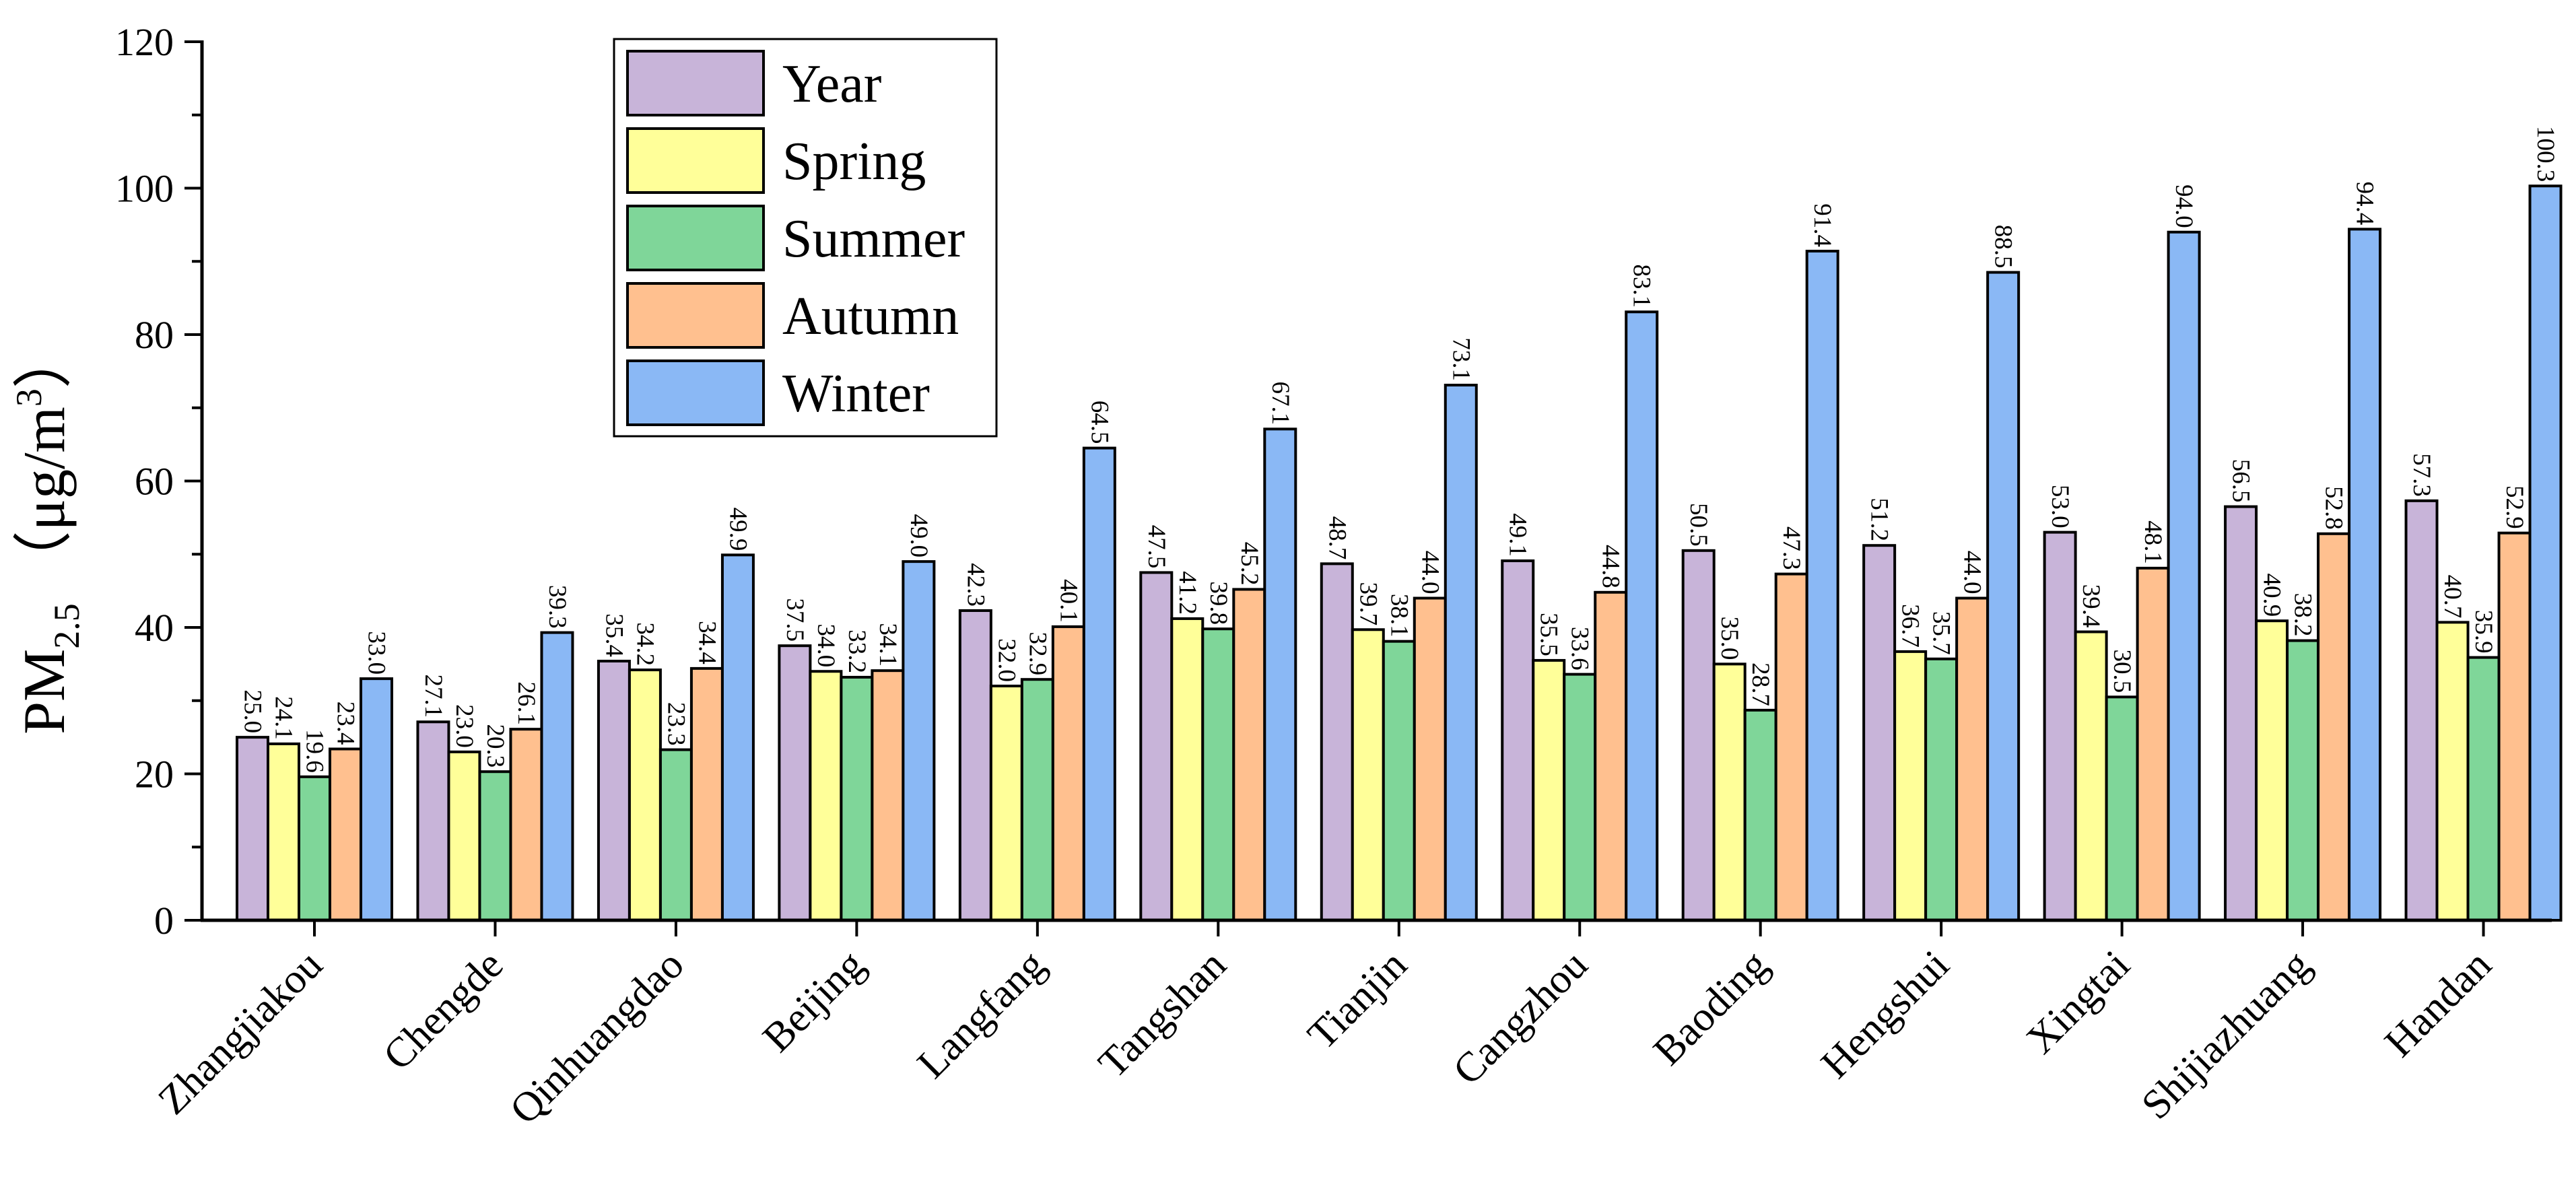  What do you see at coordinates (526, 825) in the screenshot?
I see `bar-autumn-chengde` at bounding box center [526, 825].